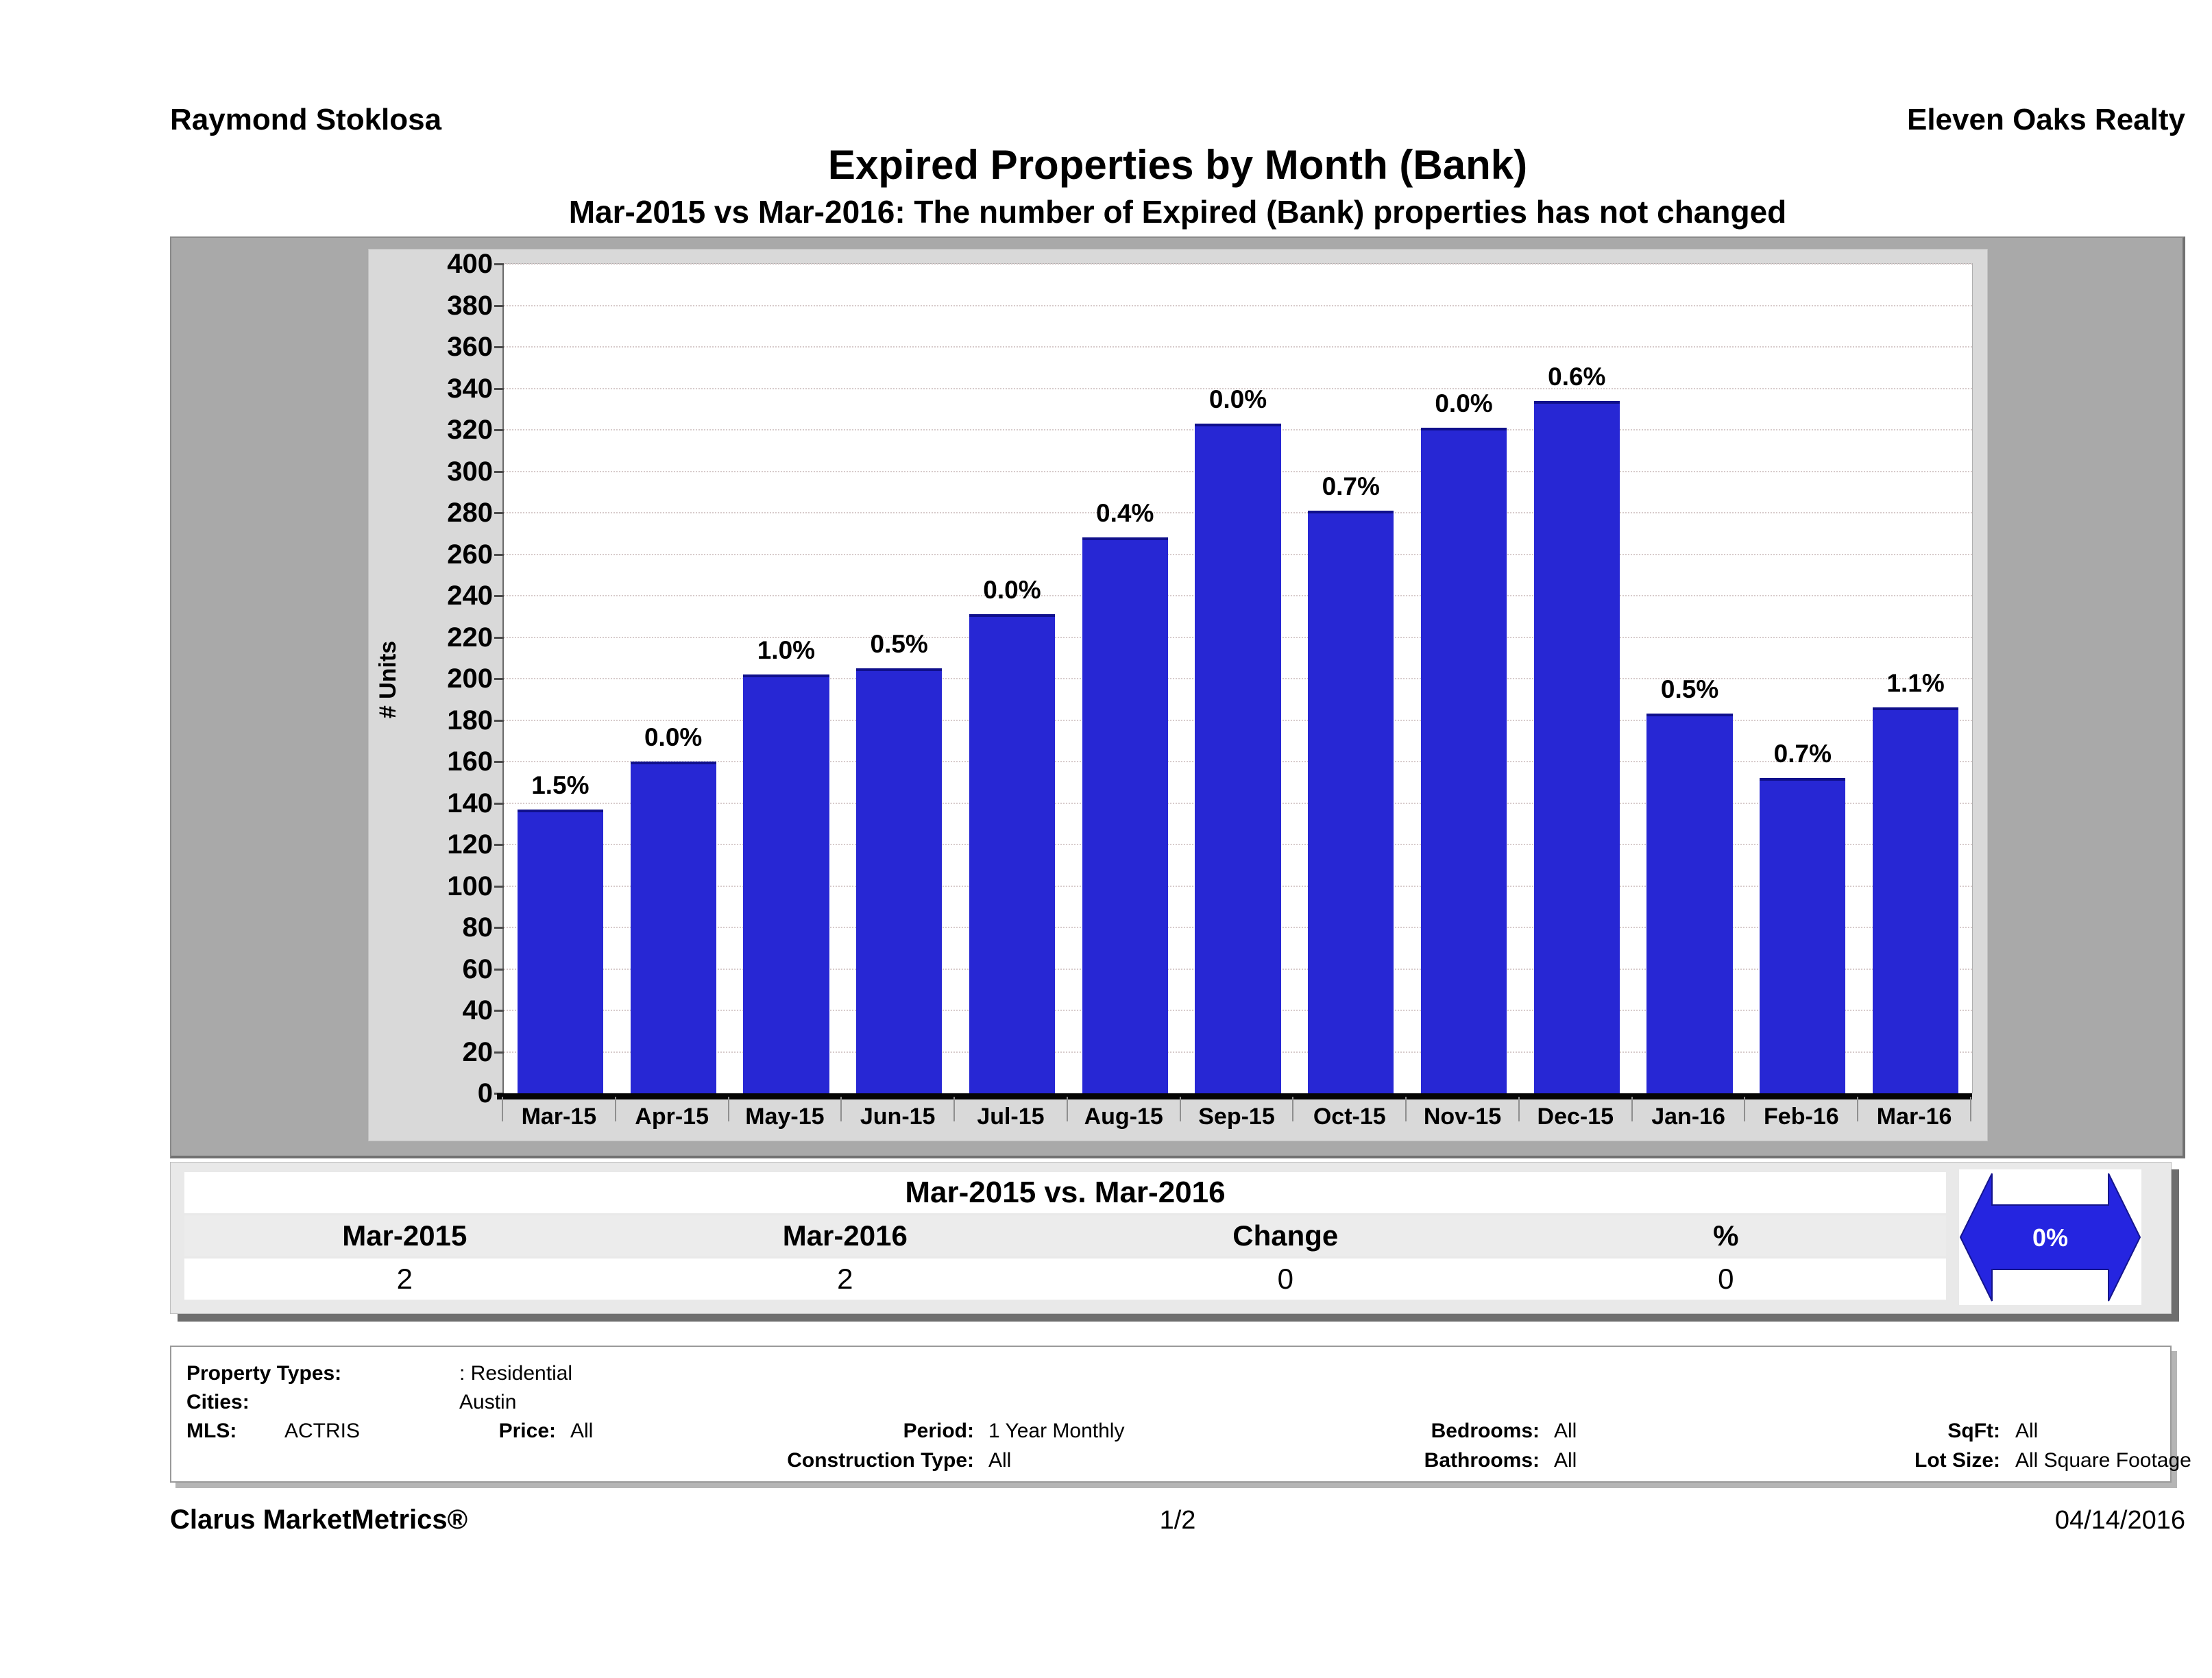 The image size is (2212, 1678). Describe the element at coordinates (516, 1373) in the screenshot. I see `filter-value: : Residential` at that location.